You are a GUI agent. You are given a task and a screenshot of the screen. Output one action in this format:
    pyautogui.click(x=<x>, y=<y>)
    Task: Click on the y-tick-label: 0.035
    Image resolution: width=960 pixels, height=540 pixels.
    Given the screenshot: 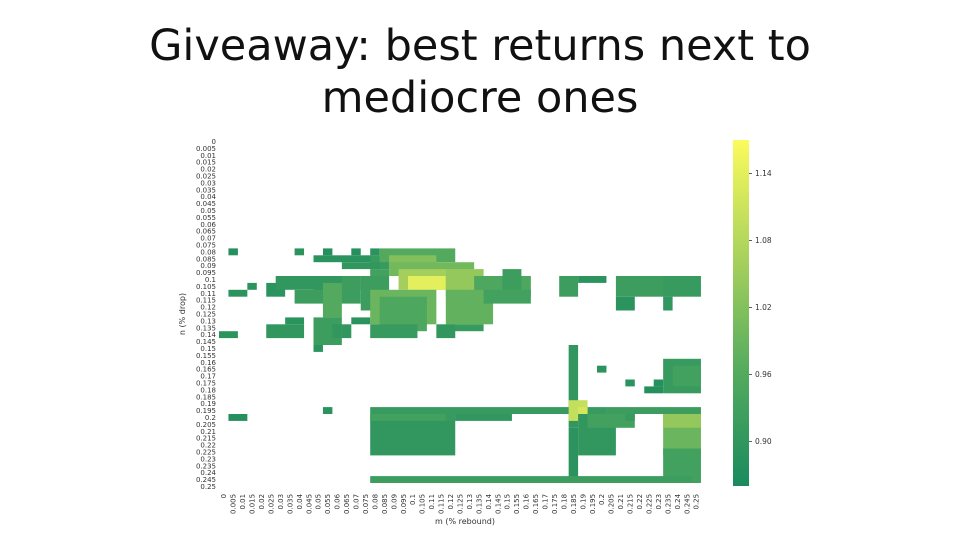 What is the action you would take?
    pyautogui.click(x=206, y=190)
    